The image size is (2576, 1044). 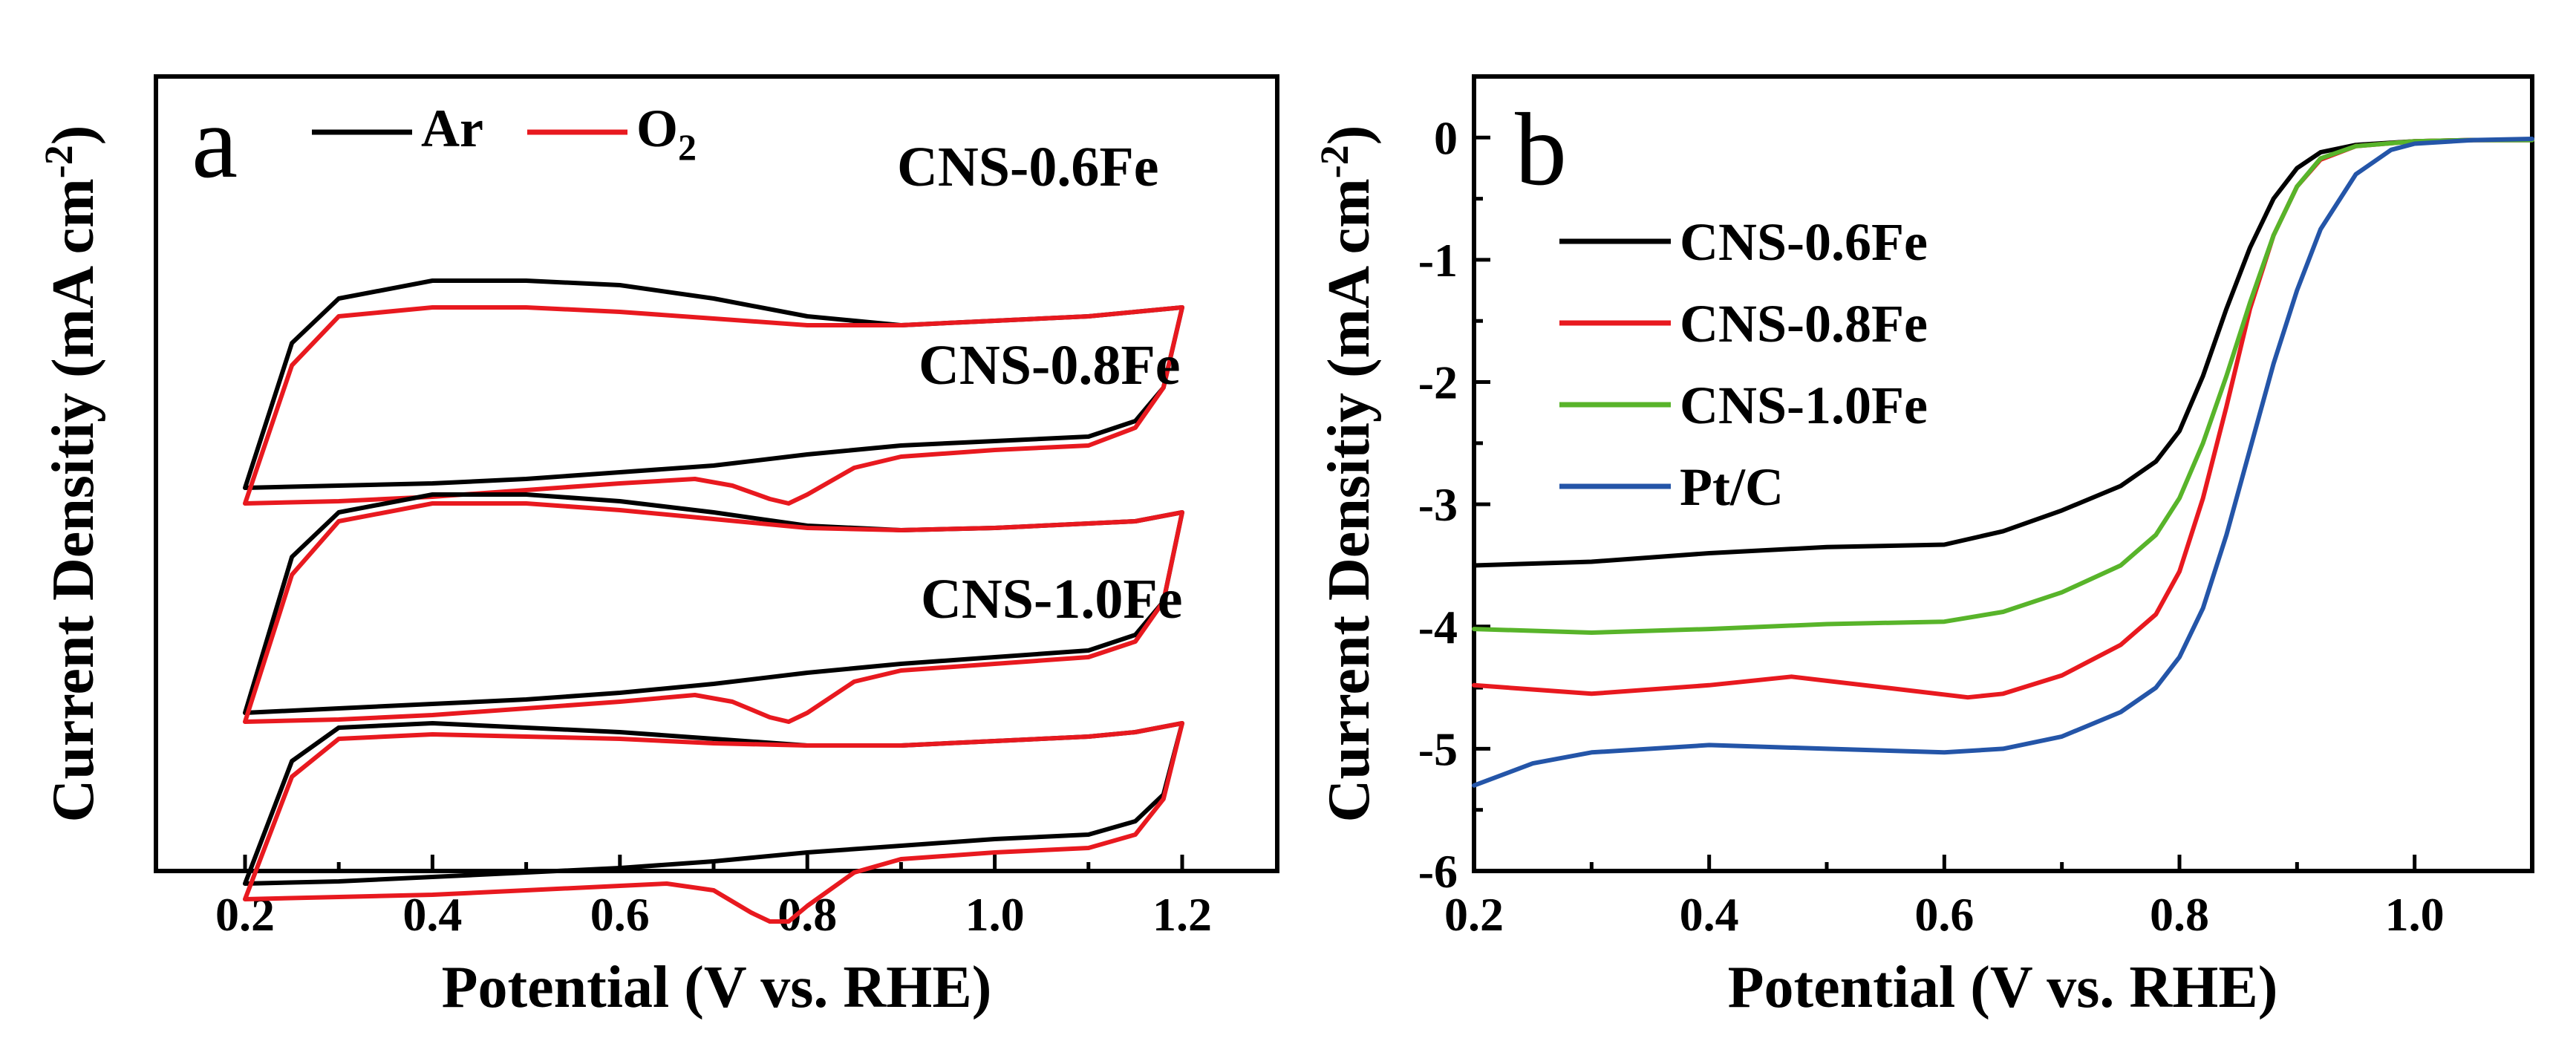 I want to click on panel-b-x-axis-title: Potential (V vs. RHE), so click(x=2003, y=988).